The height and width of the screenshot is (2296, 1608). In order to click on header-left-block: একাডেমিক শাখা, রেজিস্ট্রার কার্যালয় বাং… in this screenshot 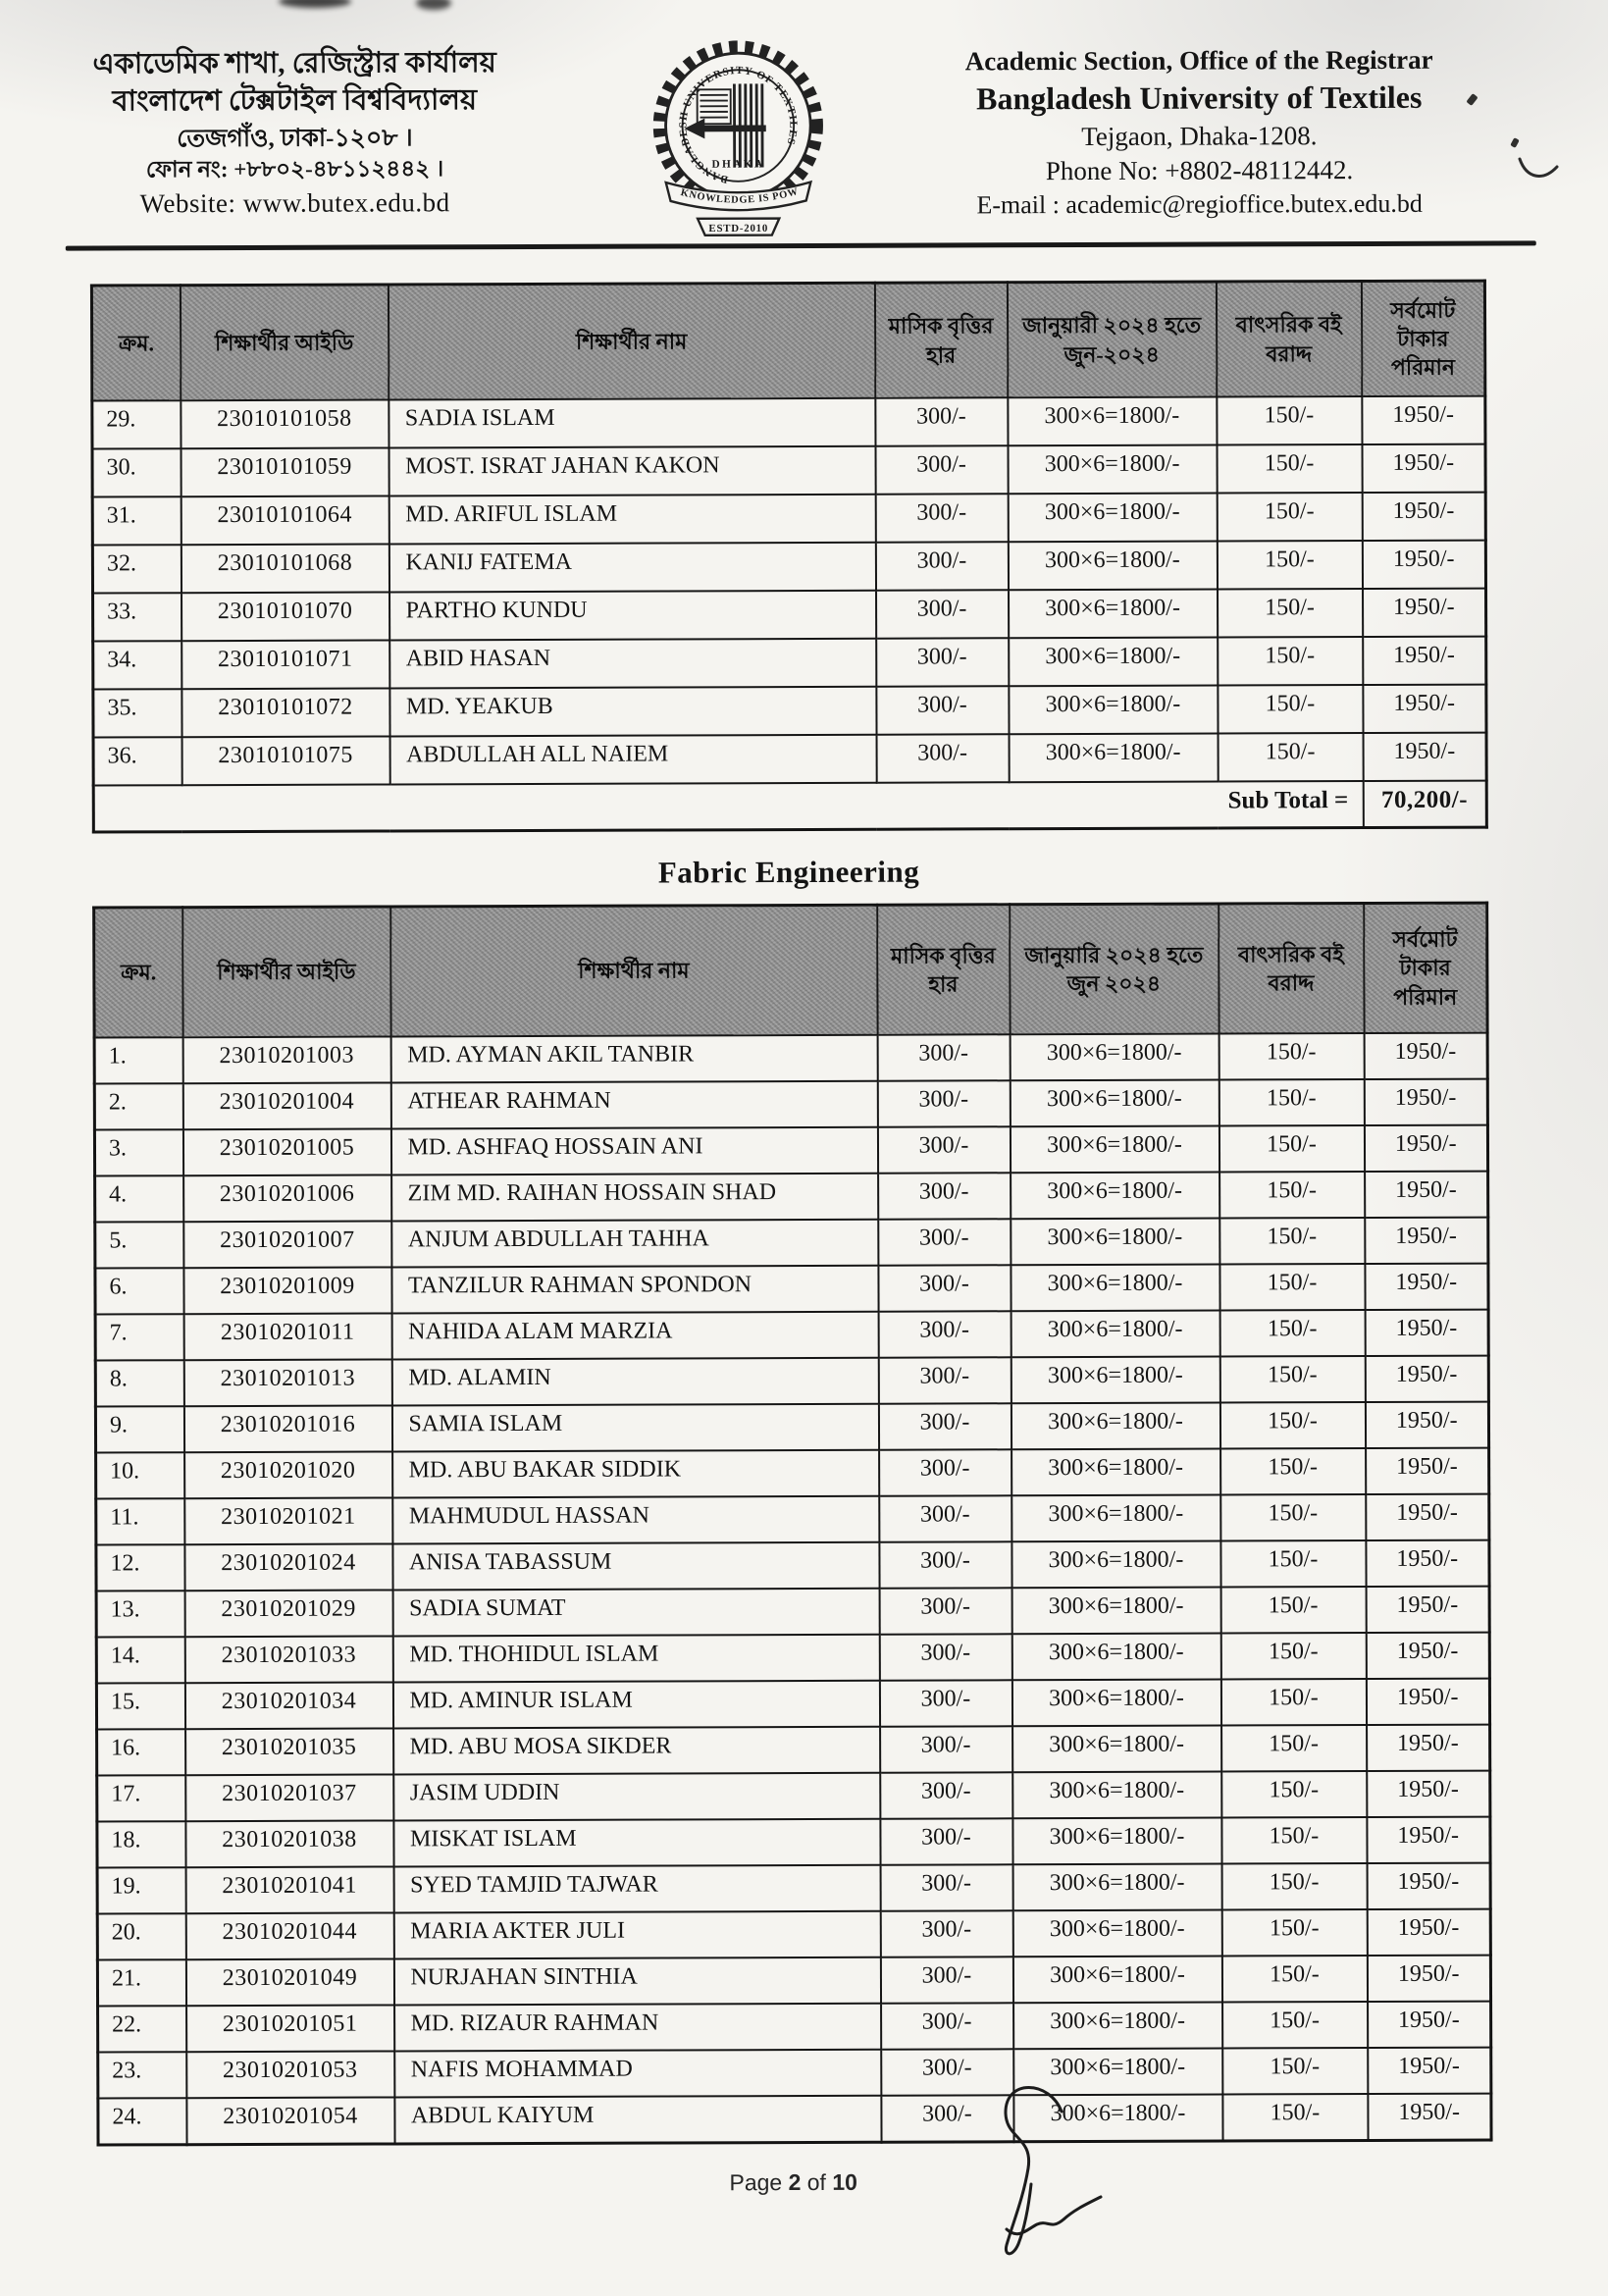, I will do `click(295, 133)`.